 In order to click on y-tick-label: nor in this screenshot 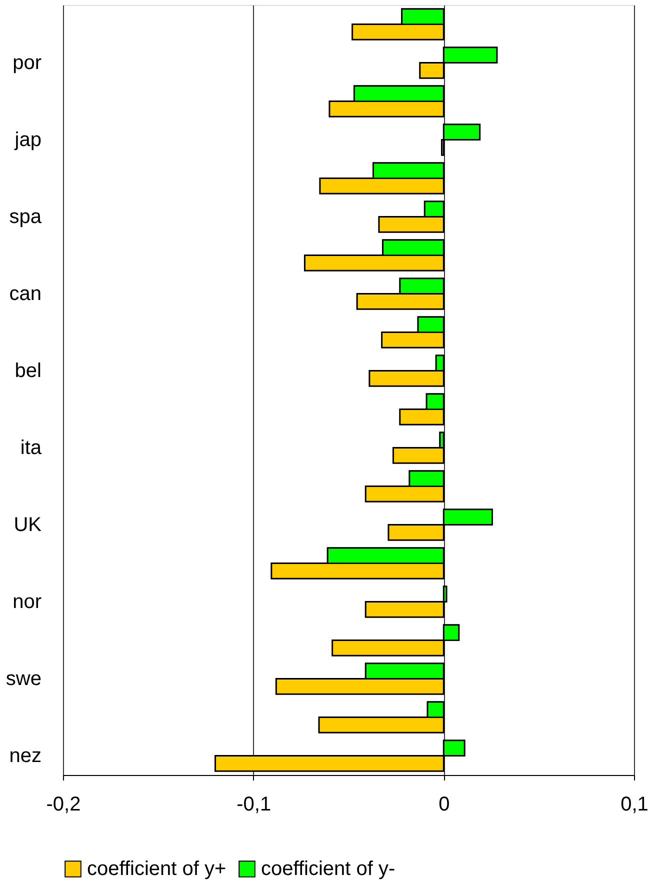, I will do `click(27, 601)`.